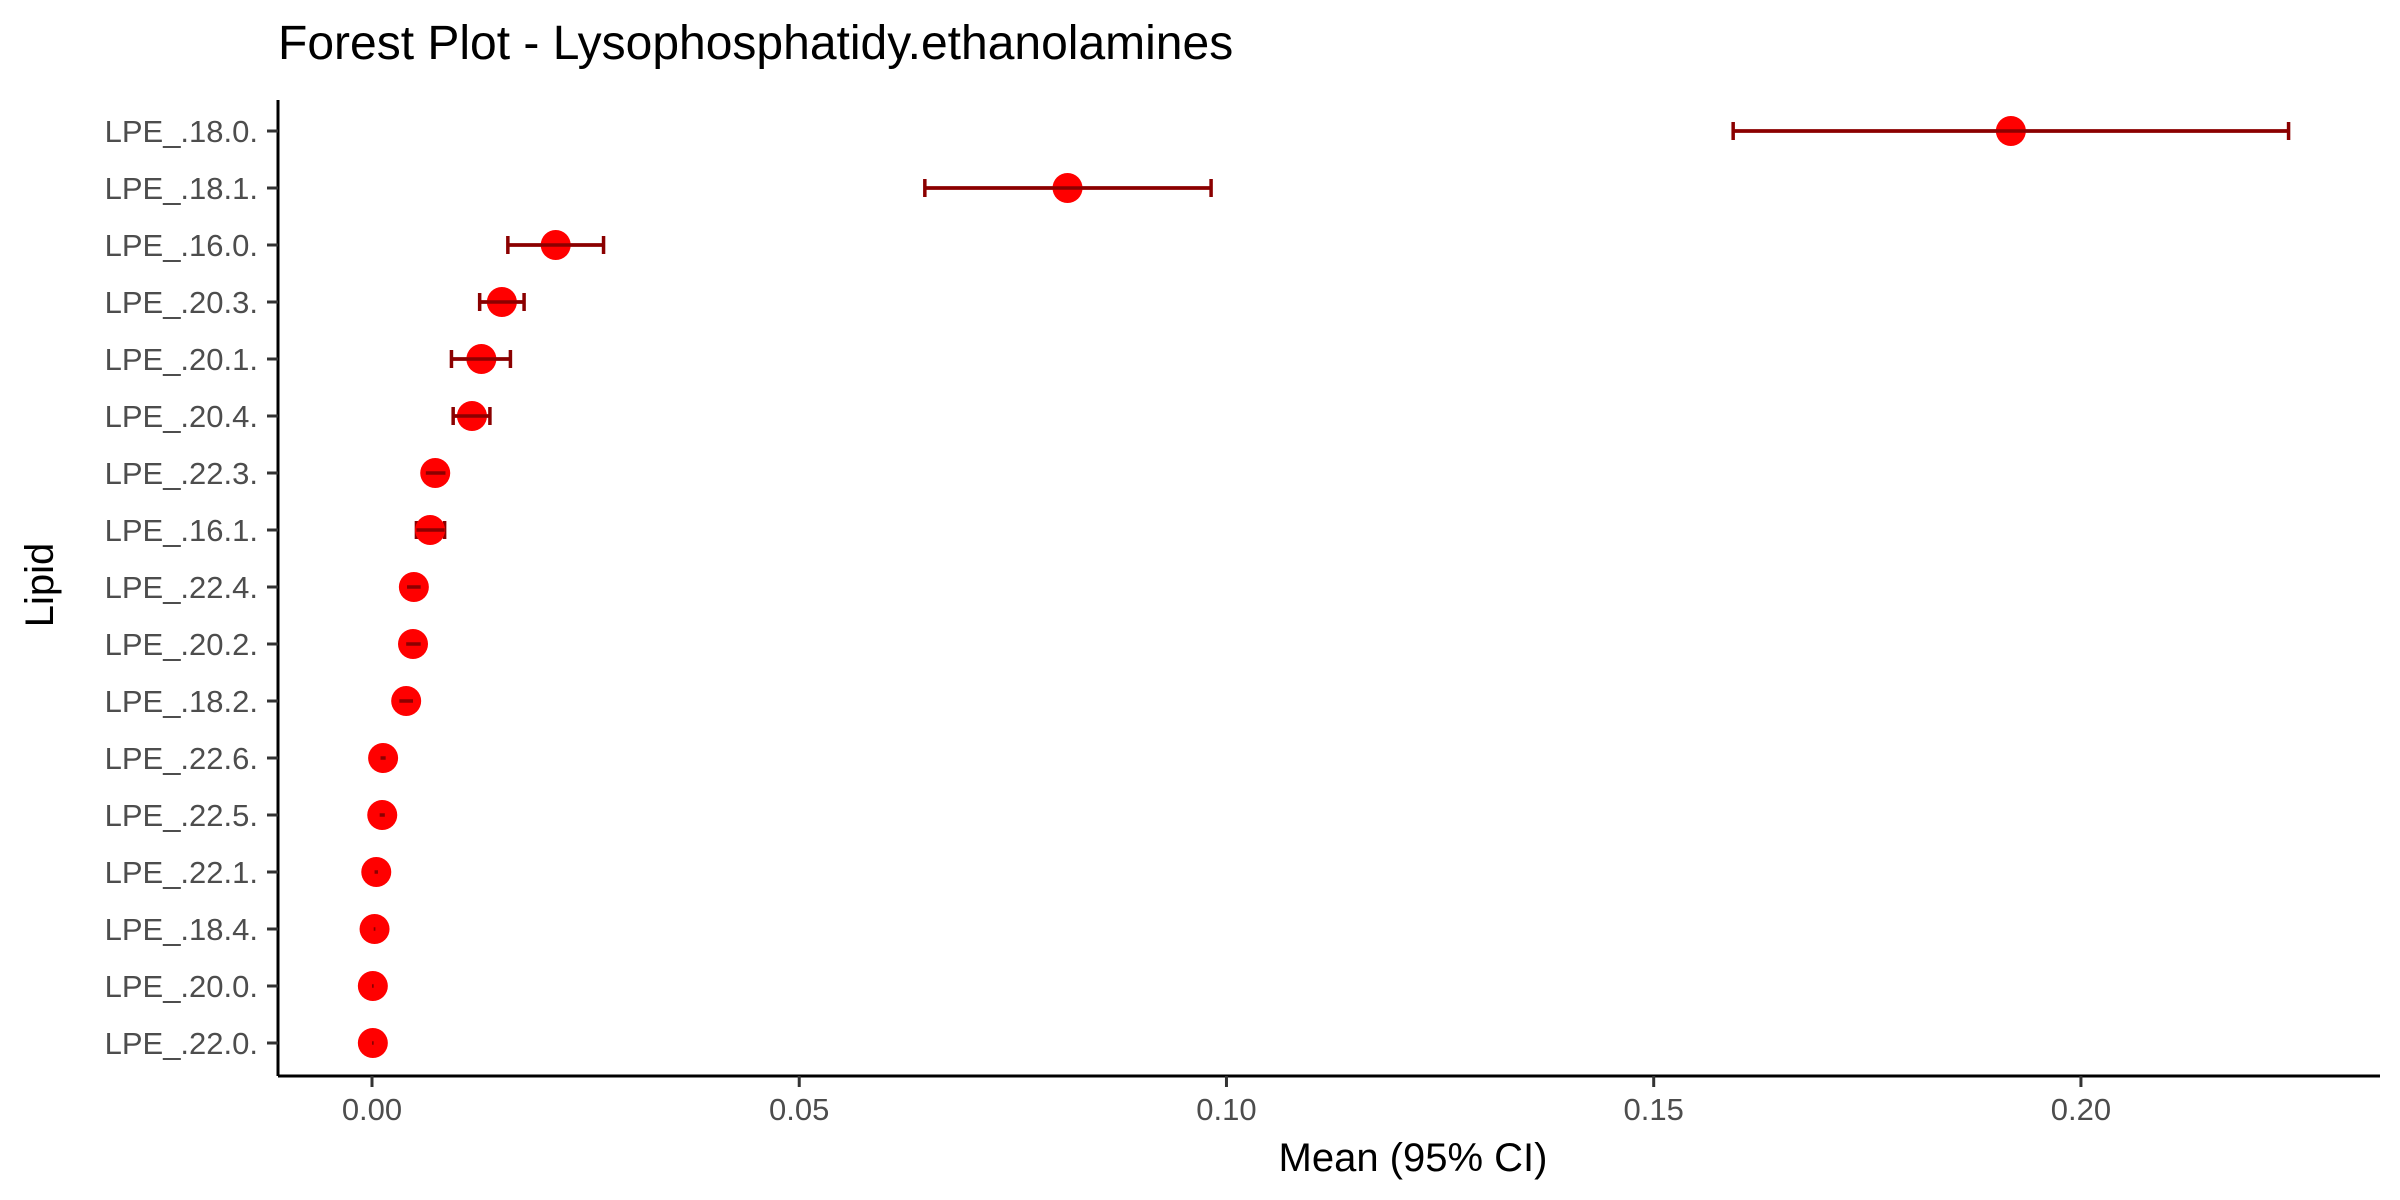 The image size is (2400, 1200). What do you see at coordinates (181, 644) in the screenshot?
I see `y-tick-label: LPE_.20.2.` at bounding box center [181, 644].